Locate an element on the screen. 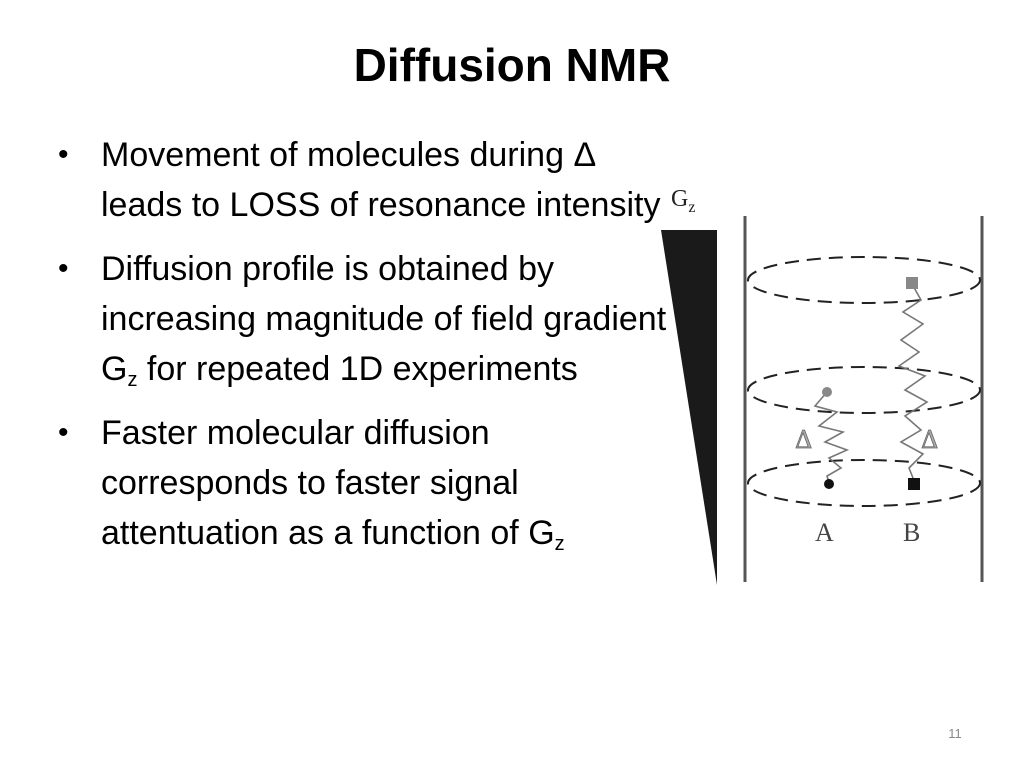 Image resolution: width=1024 pixels, height=768 pixels. molecule-b-end-marker is located at coordinates (914, 484).